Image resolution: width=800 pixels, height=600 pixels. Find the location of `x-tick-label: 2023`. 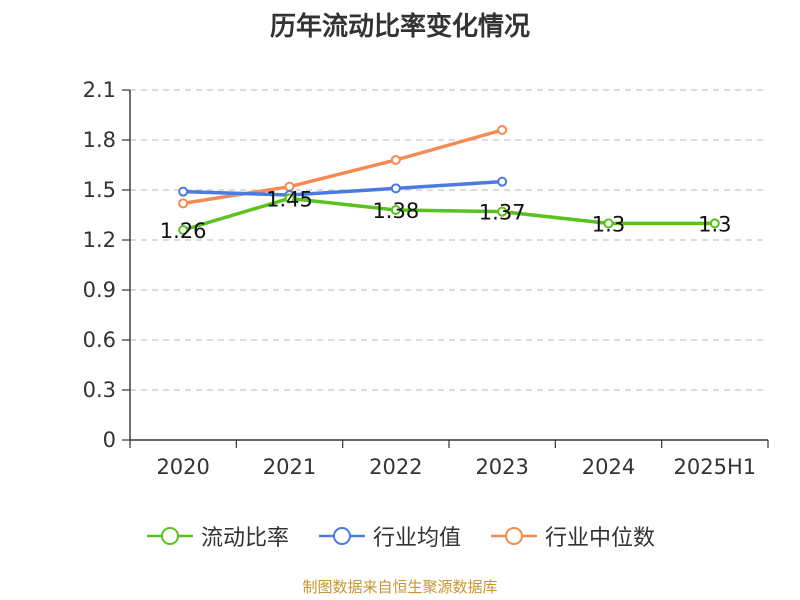

x-tick-label: 2023 is located at coordinates (501, 467).